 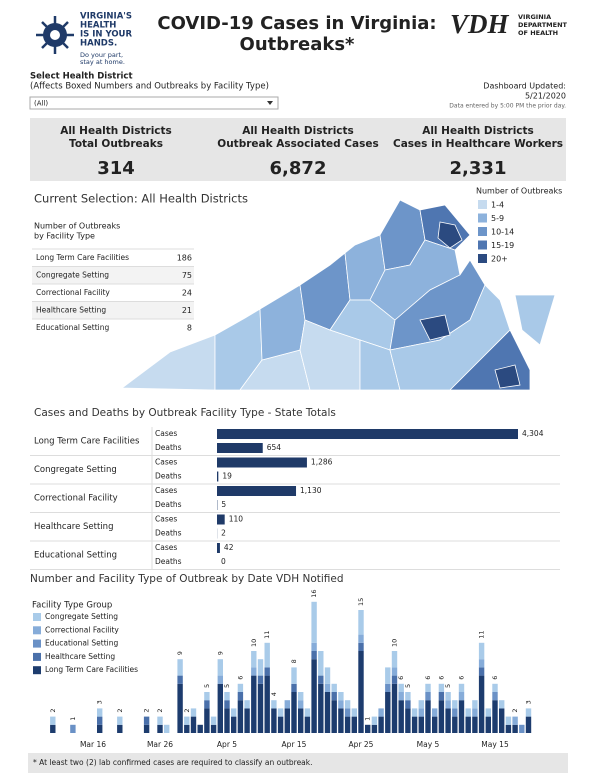 What do you see at coordinates (543, 25) in the screenshot?
I see `agency-name: DEPARTMENT` at bounding box center [543, 25].